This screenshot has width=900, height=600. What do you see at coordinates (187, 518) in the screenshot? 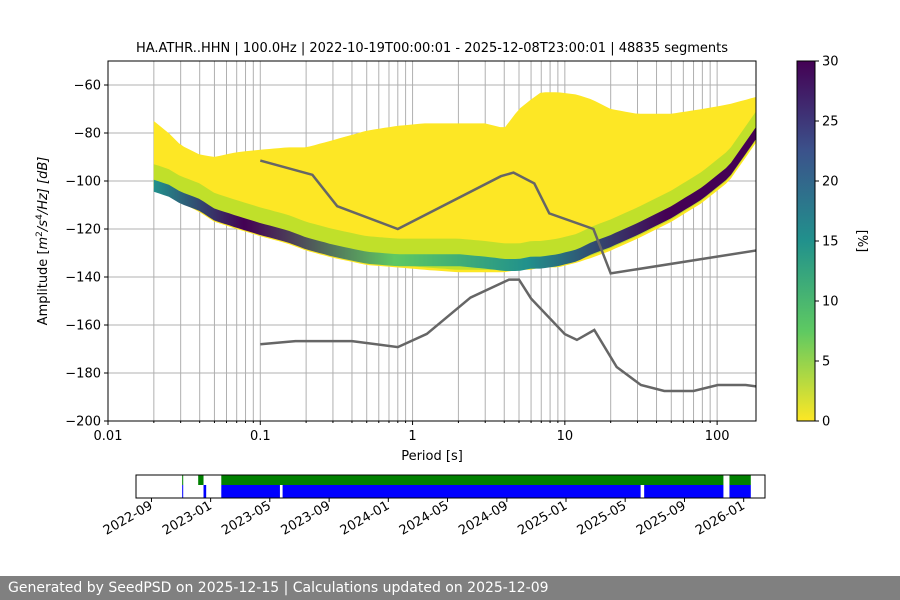
I see `availability-tick-label: 2023-01` at bounding box center [187, 518].